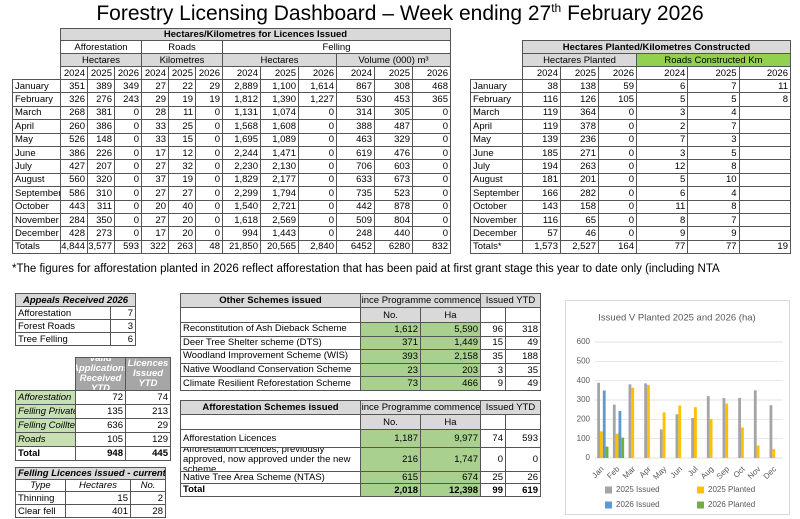 This screenshot has height=519, width=800. What do you see at coordinates (355, 99) in the screenshot?
I see `value-cell: 530` at bounding box center [355, 99].